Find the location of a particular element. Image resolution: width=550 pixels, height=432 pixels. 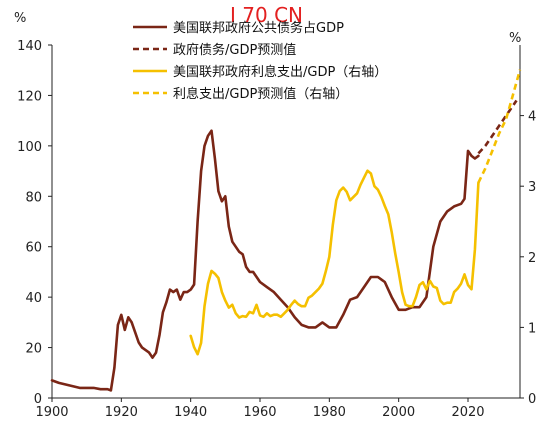

left-axis-unit: % is located at coordinates (20, 18).